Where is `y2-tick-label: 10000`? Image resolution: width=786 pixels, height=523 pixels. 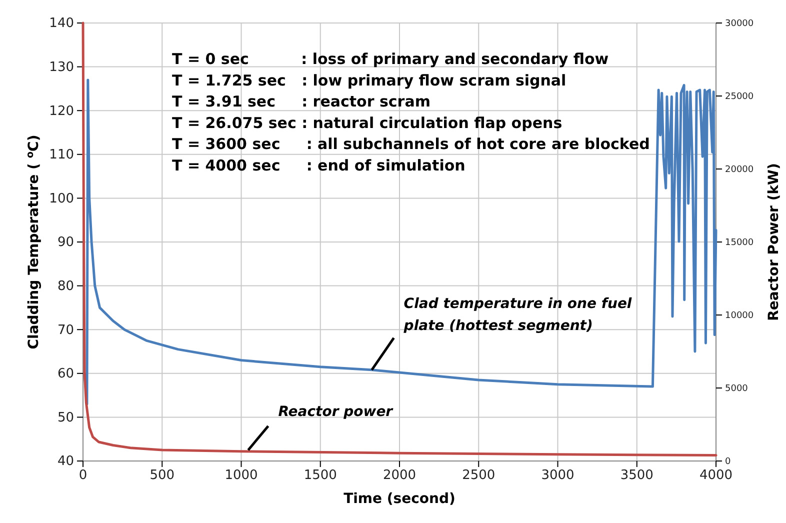
y2-tick-label: 10000 is located at coordinates (739, 315).